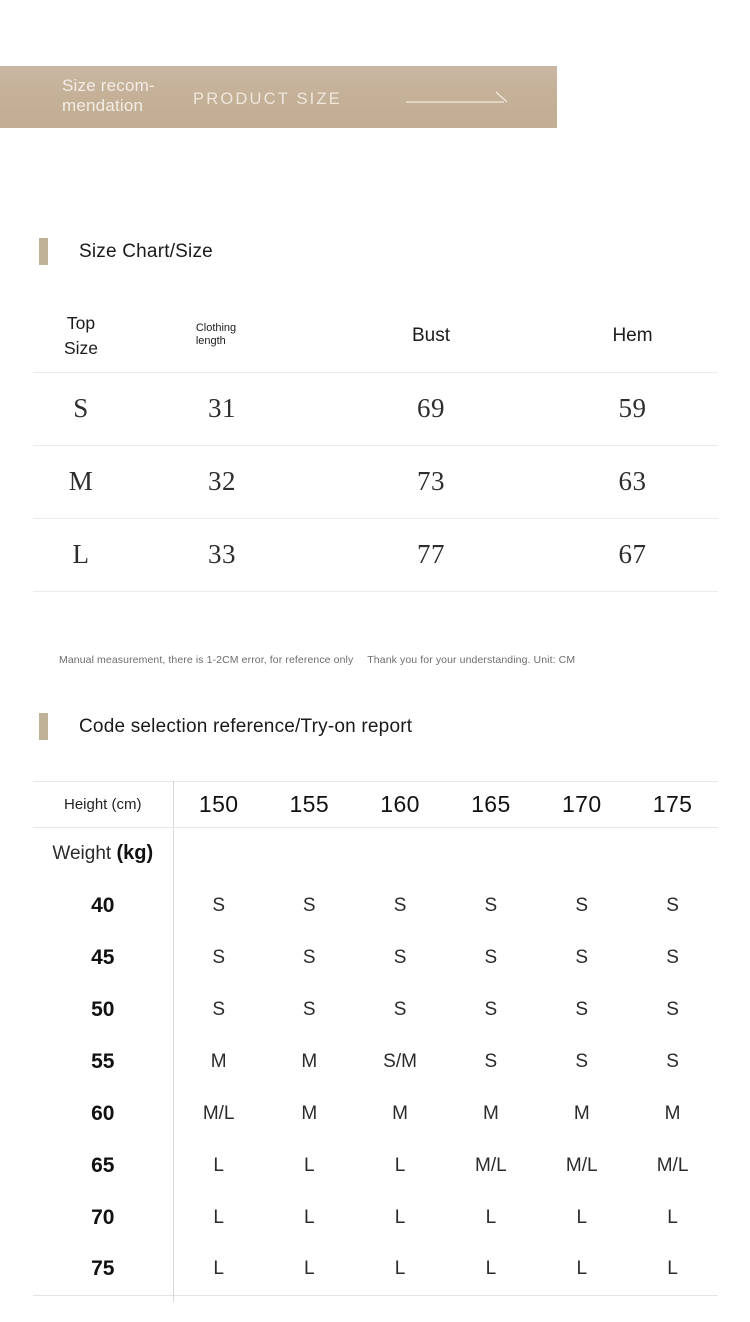  What do you see at coordinates (375, 336) in the screenshot?
I see `size-chart-header-row: Top Size Clothing length Bust Hem` at bounding box center [375, 336].